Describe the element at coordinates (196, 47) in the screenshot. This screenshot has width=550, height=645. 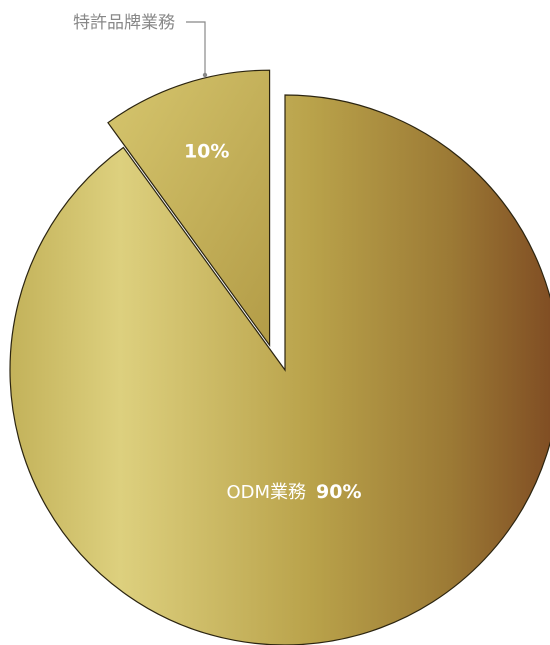
I see `callout-leader-line` at that location.